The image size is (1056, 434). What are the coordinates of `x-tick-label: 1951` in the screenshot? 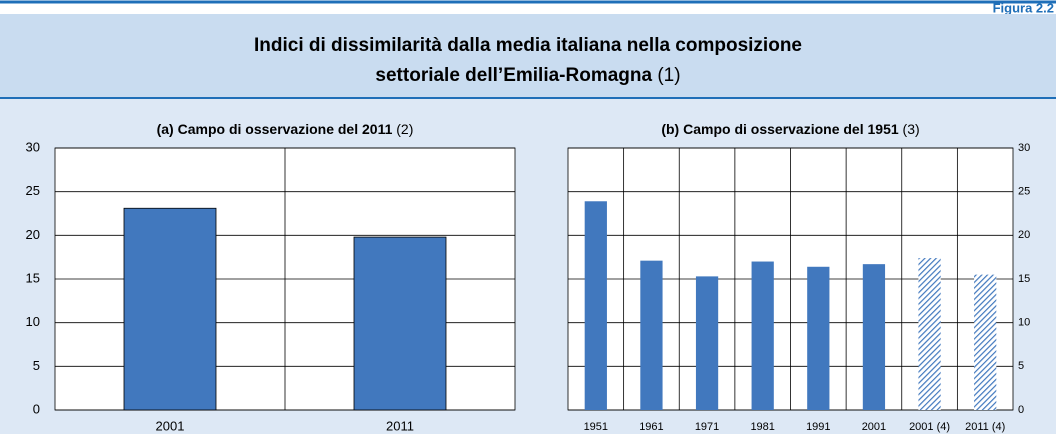 It's located at (596, 427).